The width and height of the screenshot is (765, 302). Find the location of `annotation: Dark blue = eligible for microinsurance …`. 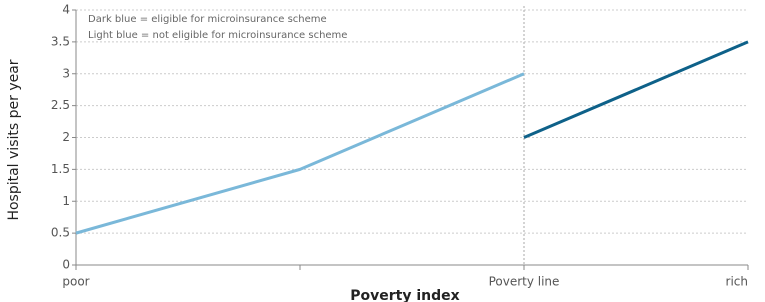

annotation: Dark blue = eligible for microinsurance … is located at coordinates (207, 19).